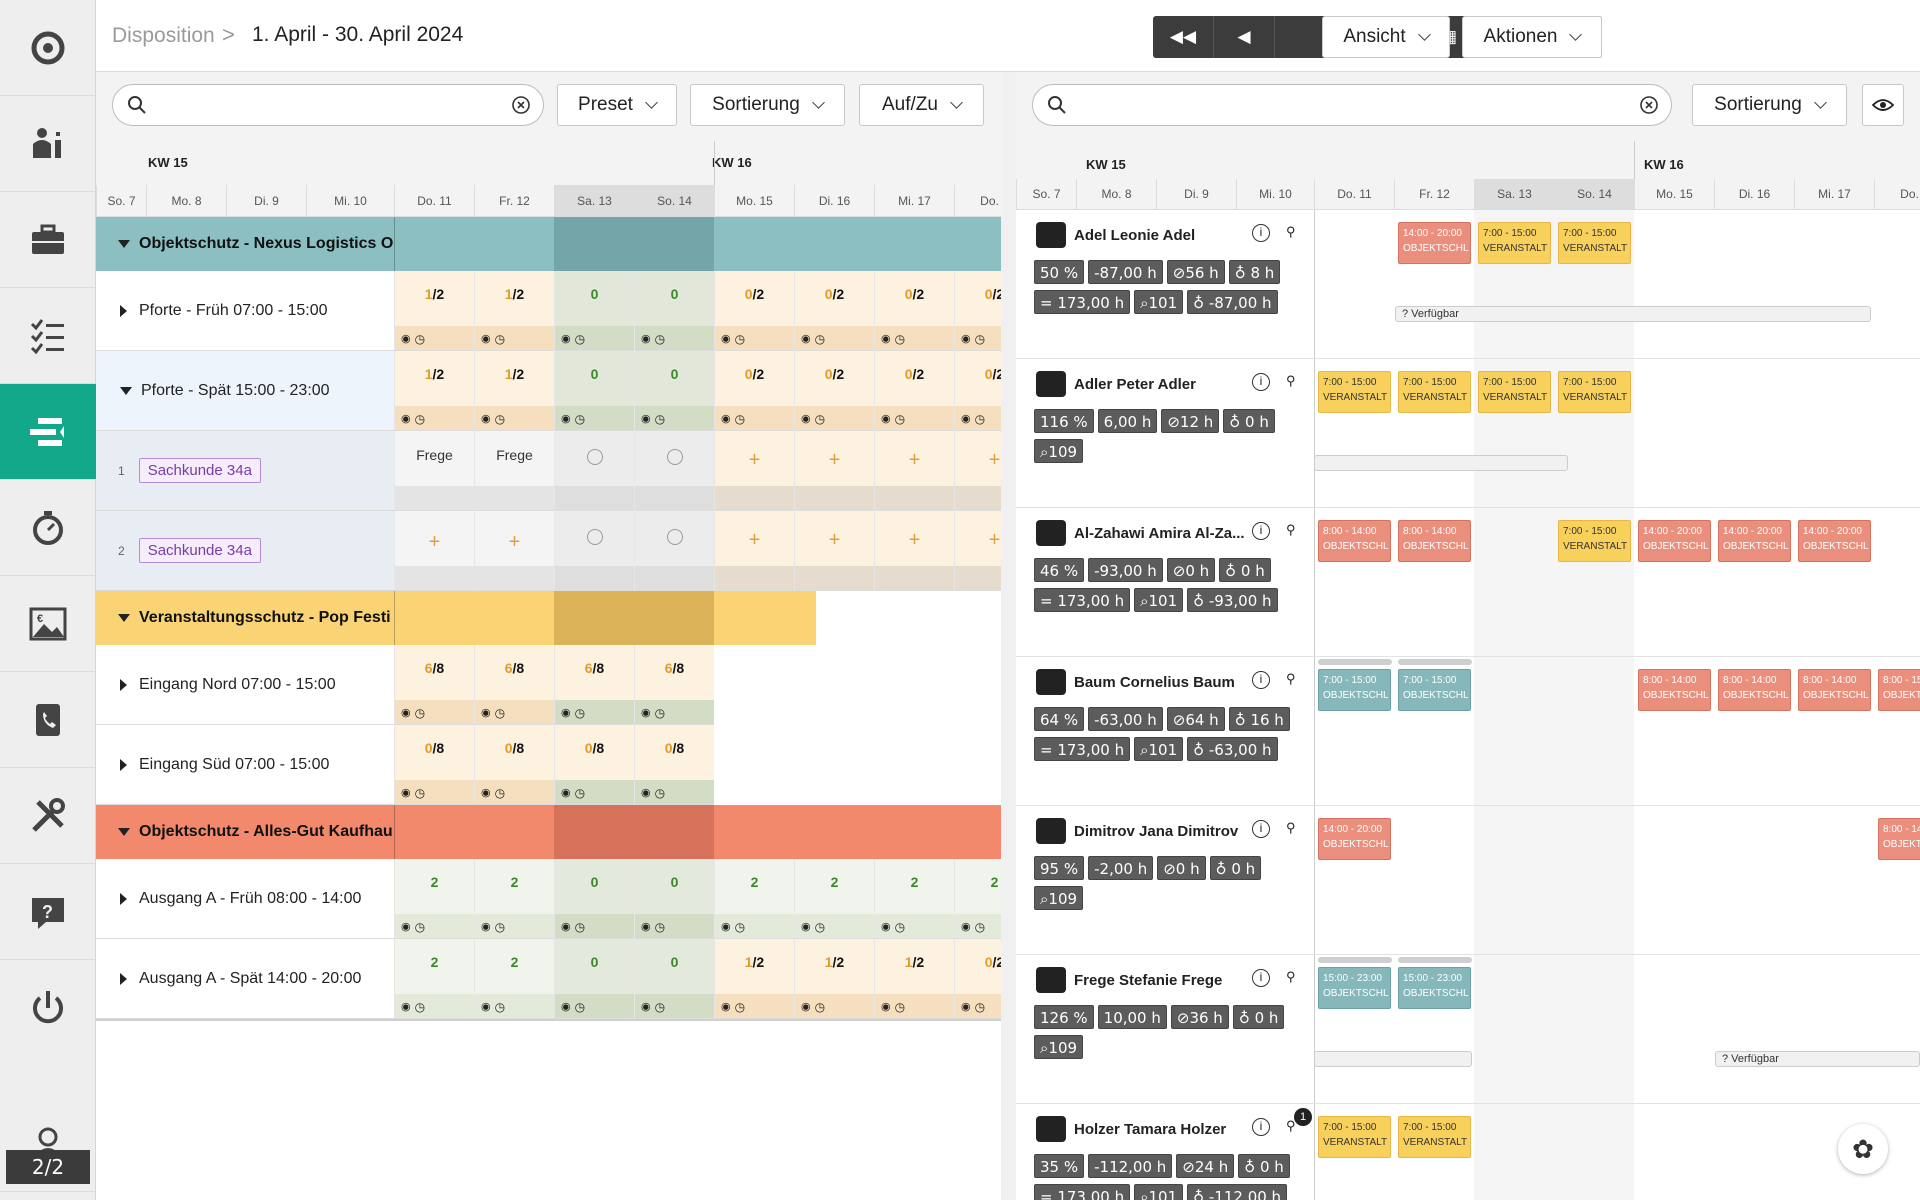 The width and height of the screenshot is (1920, 1200). I want to click on right-search-input, so click(1352, 105).